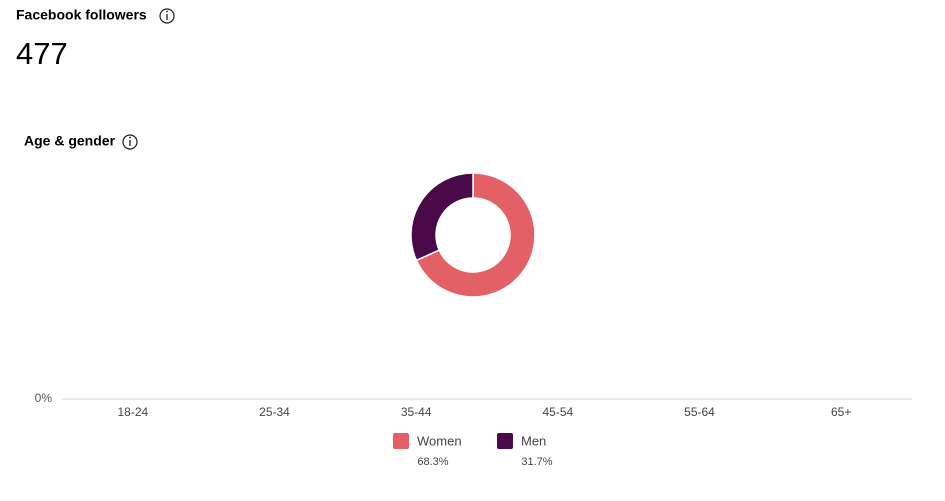 This screenshot has height=501, width=945. Describe the element at coordinates (42, 53) in the screenshot. I see `follower-count: 477` at that location.